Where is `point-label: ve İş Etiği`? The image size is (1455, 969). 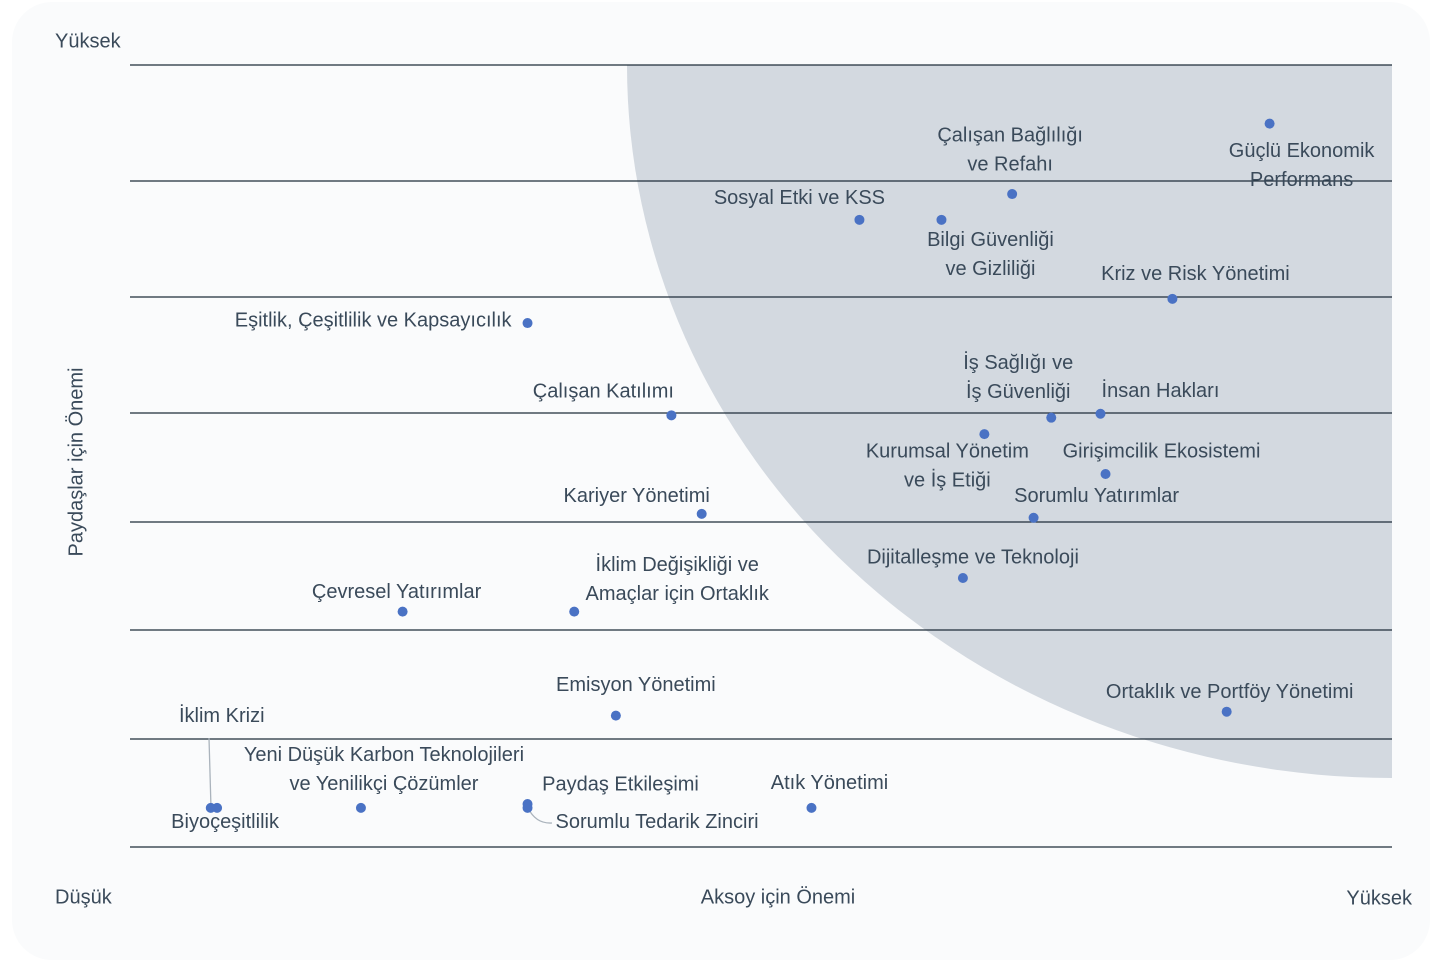
point-label: ve İş Etiği is located at coordinates (947, 479).